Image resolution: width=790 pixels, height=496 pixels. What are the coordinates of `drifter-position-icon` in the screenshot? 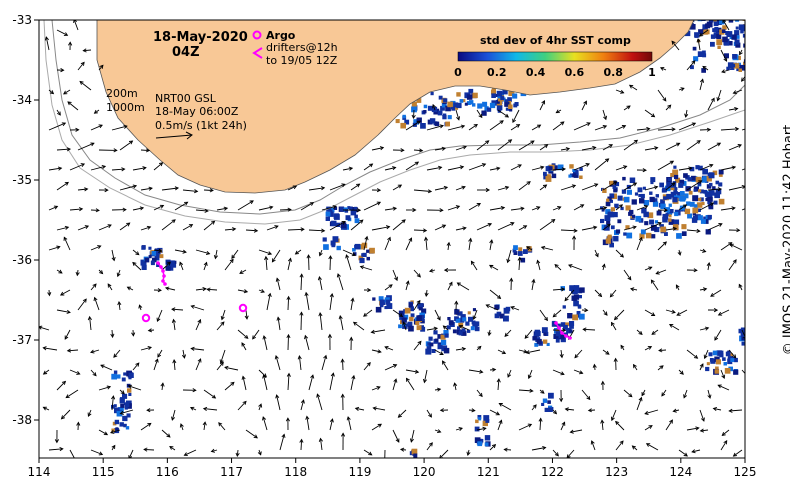 It's located at (163, 281).